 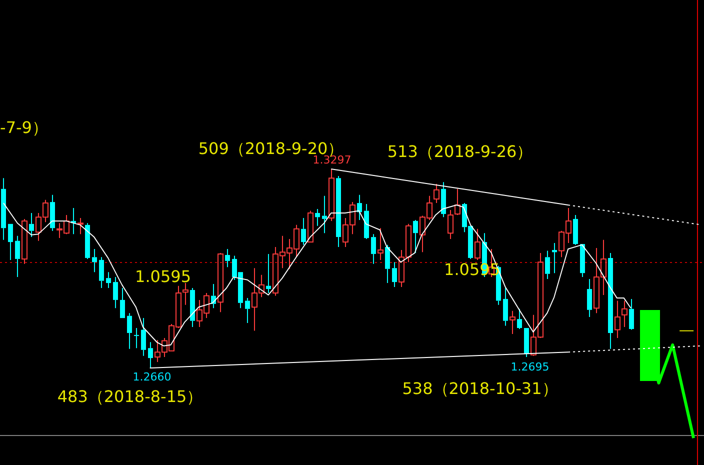 I want to click on text: -7-9）, so click(x=24, y=127).